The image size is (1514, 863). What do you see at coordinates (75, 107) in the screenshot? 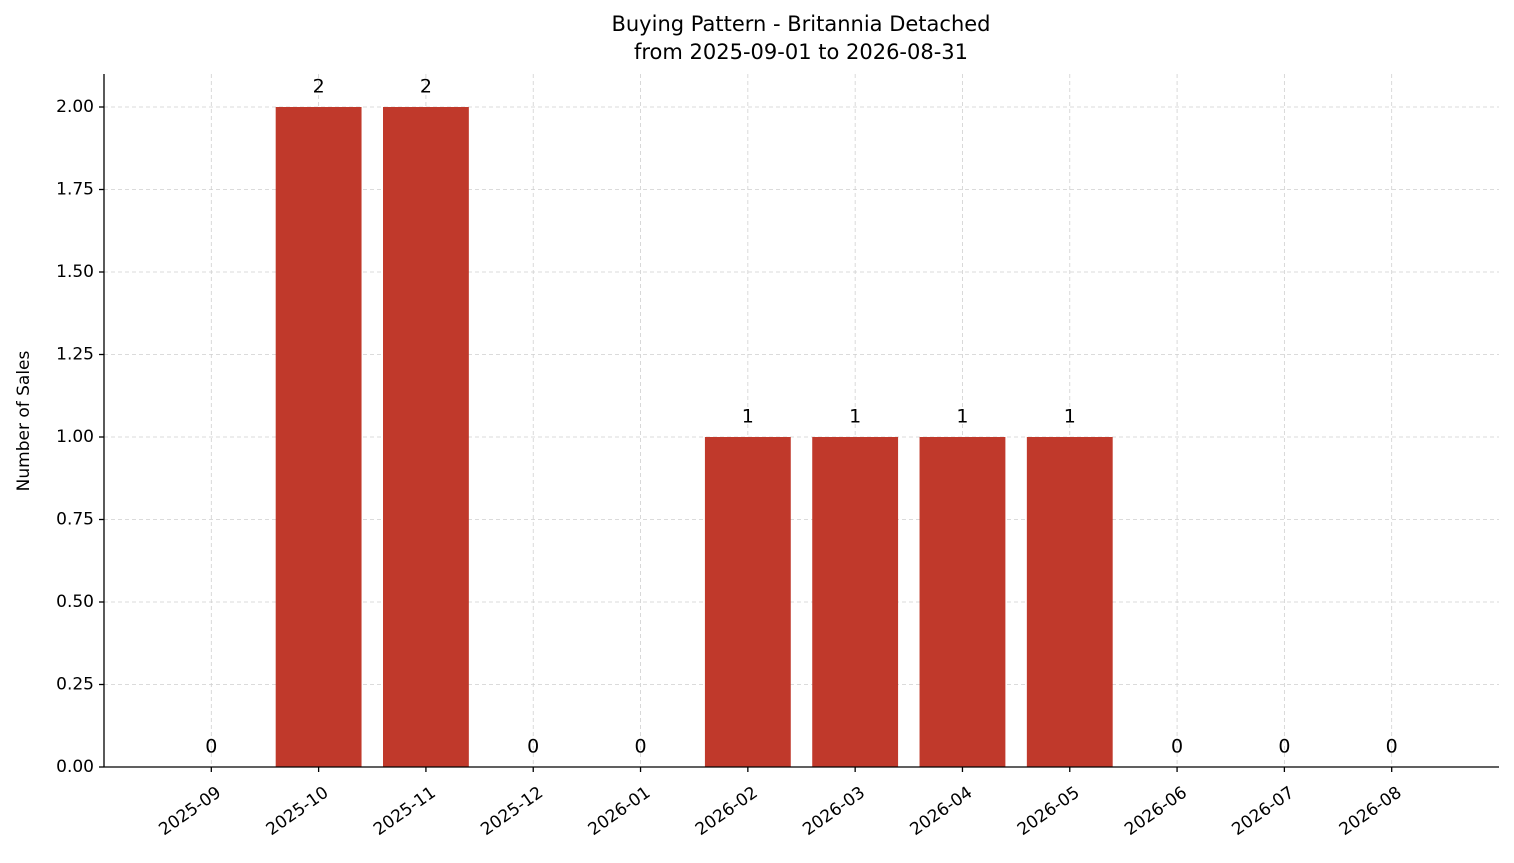
I see `y-tick-label: 2.00` at bounding box center [75, 107].